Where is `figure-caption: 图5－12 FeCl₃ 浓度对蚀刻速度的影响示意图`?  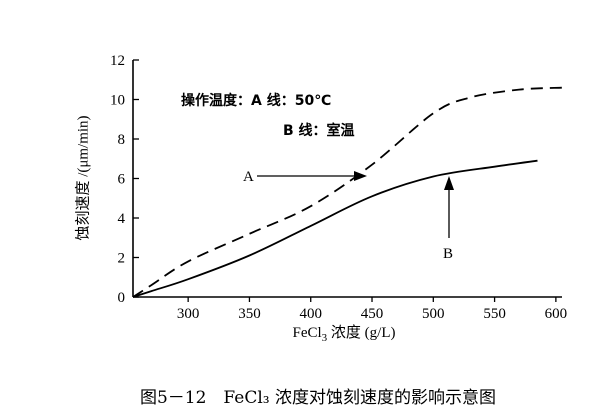 figure-caption: 图5－12 FeCl₃ 浓度对蚀刻速度的影响示意图 is located at coordinates (318, 398).